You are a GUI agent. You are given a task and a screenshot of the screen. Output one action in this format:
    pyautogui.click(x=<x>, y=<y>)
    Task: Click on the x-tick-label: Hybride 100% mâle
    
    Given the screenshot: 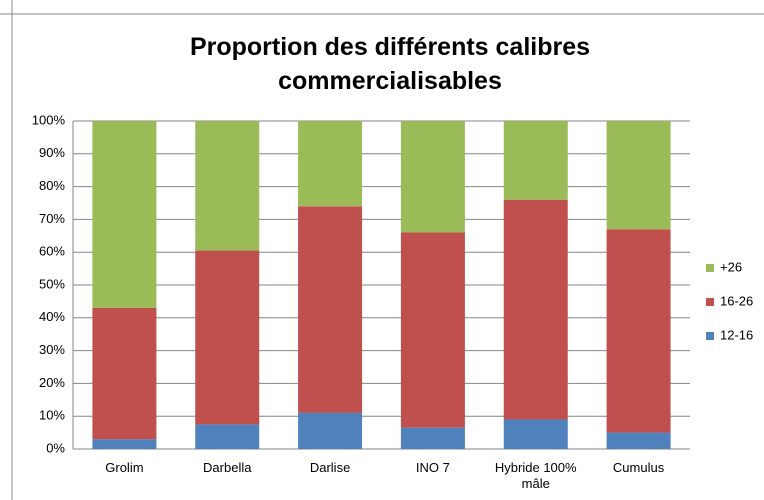 What is the action you would take?
    pyautogui.click(x=535, y=475)
    